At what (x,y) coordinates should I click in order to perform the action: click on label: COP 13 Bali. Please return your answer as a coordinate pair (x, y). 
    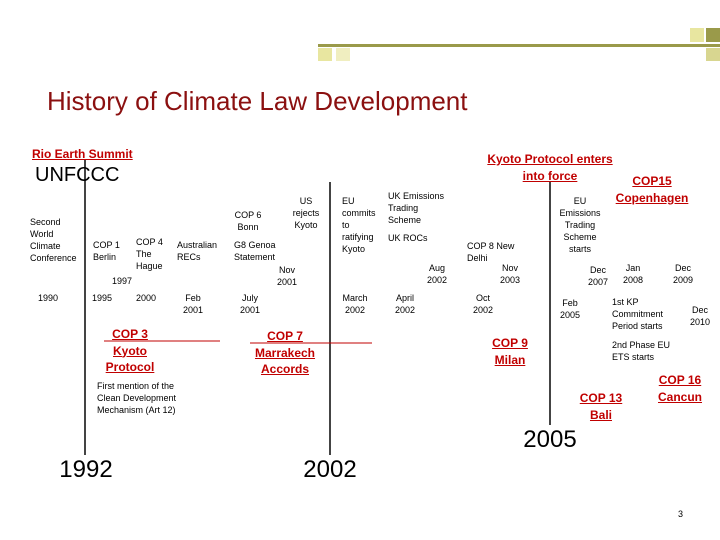
    Looking at the image, I should click on (601, 406).